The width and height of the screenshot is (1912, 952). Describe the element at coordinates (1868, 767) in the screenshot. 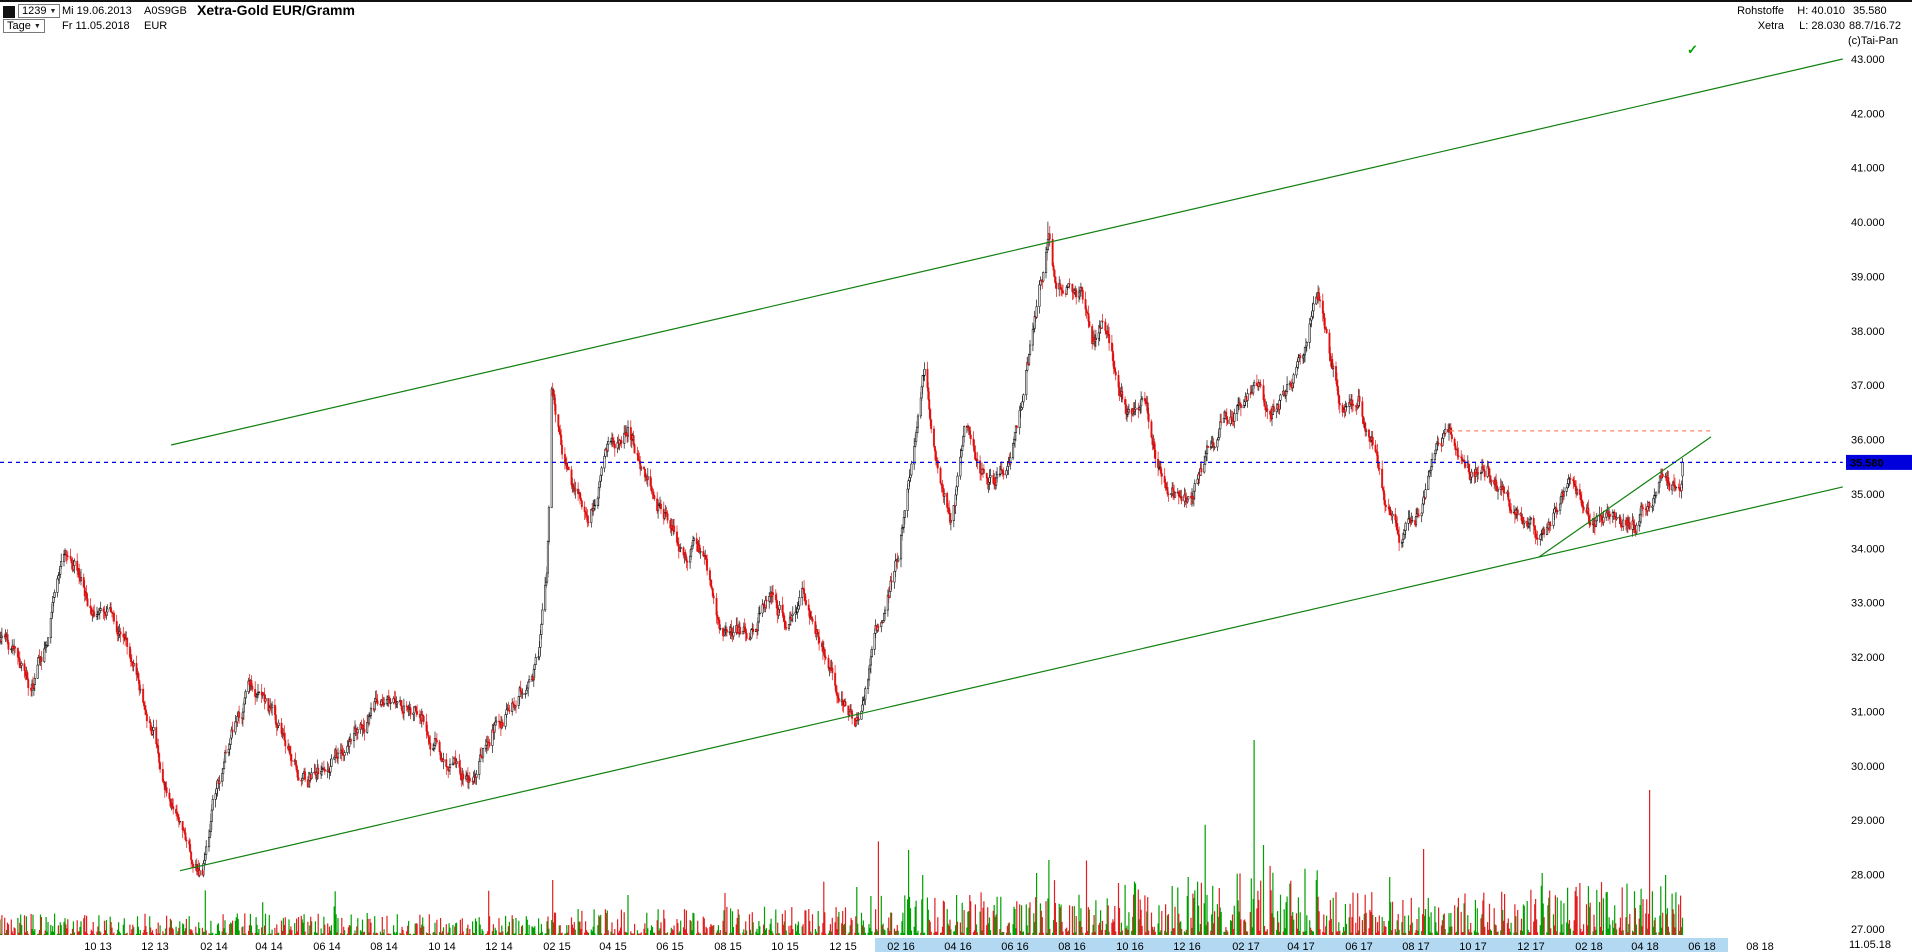

I see `svg-text: 30.000` at that location.